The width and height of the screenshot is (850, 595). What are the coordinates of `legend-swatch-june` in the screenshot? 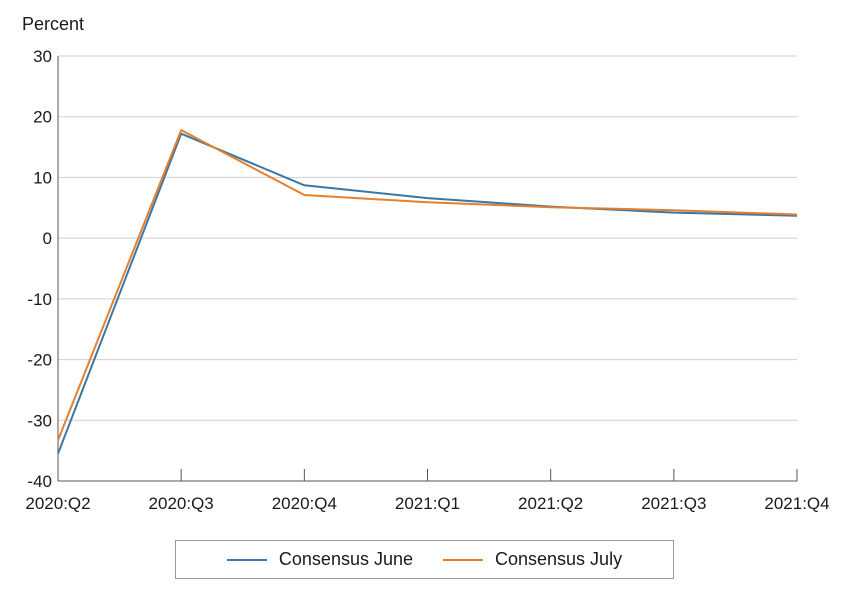 It's located at (246, 559).